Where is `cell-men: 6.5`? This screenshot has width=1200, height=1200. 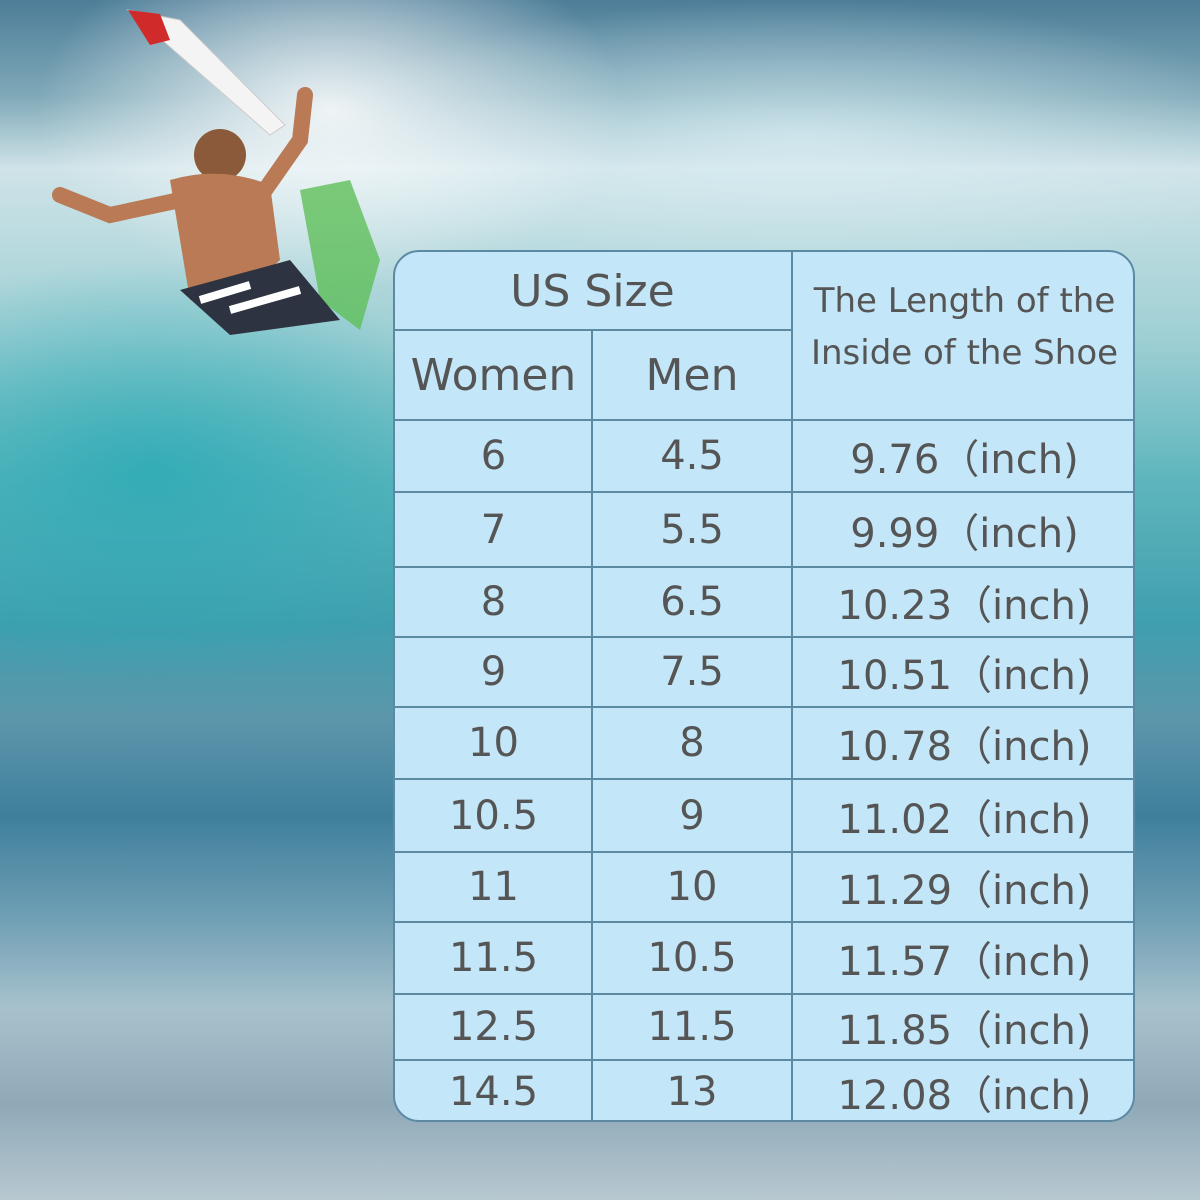 cell-men: 6.5 is located at coordinates (692, 602).